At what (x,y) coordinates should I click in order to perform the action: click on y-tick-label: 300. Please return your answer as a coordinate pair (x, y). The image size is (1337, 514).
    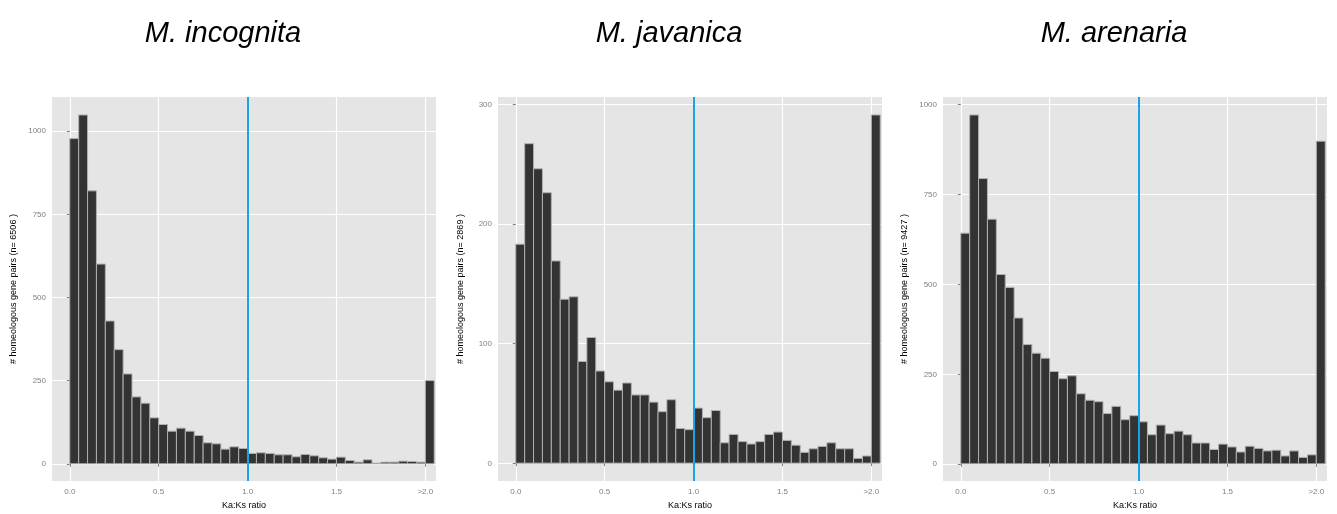
    Looking at the image, I should click on (485, 104).